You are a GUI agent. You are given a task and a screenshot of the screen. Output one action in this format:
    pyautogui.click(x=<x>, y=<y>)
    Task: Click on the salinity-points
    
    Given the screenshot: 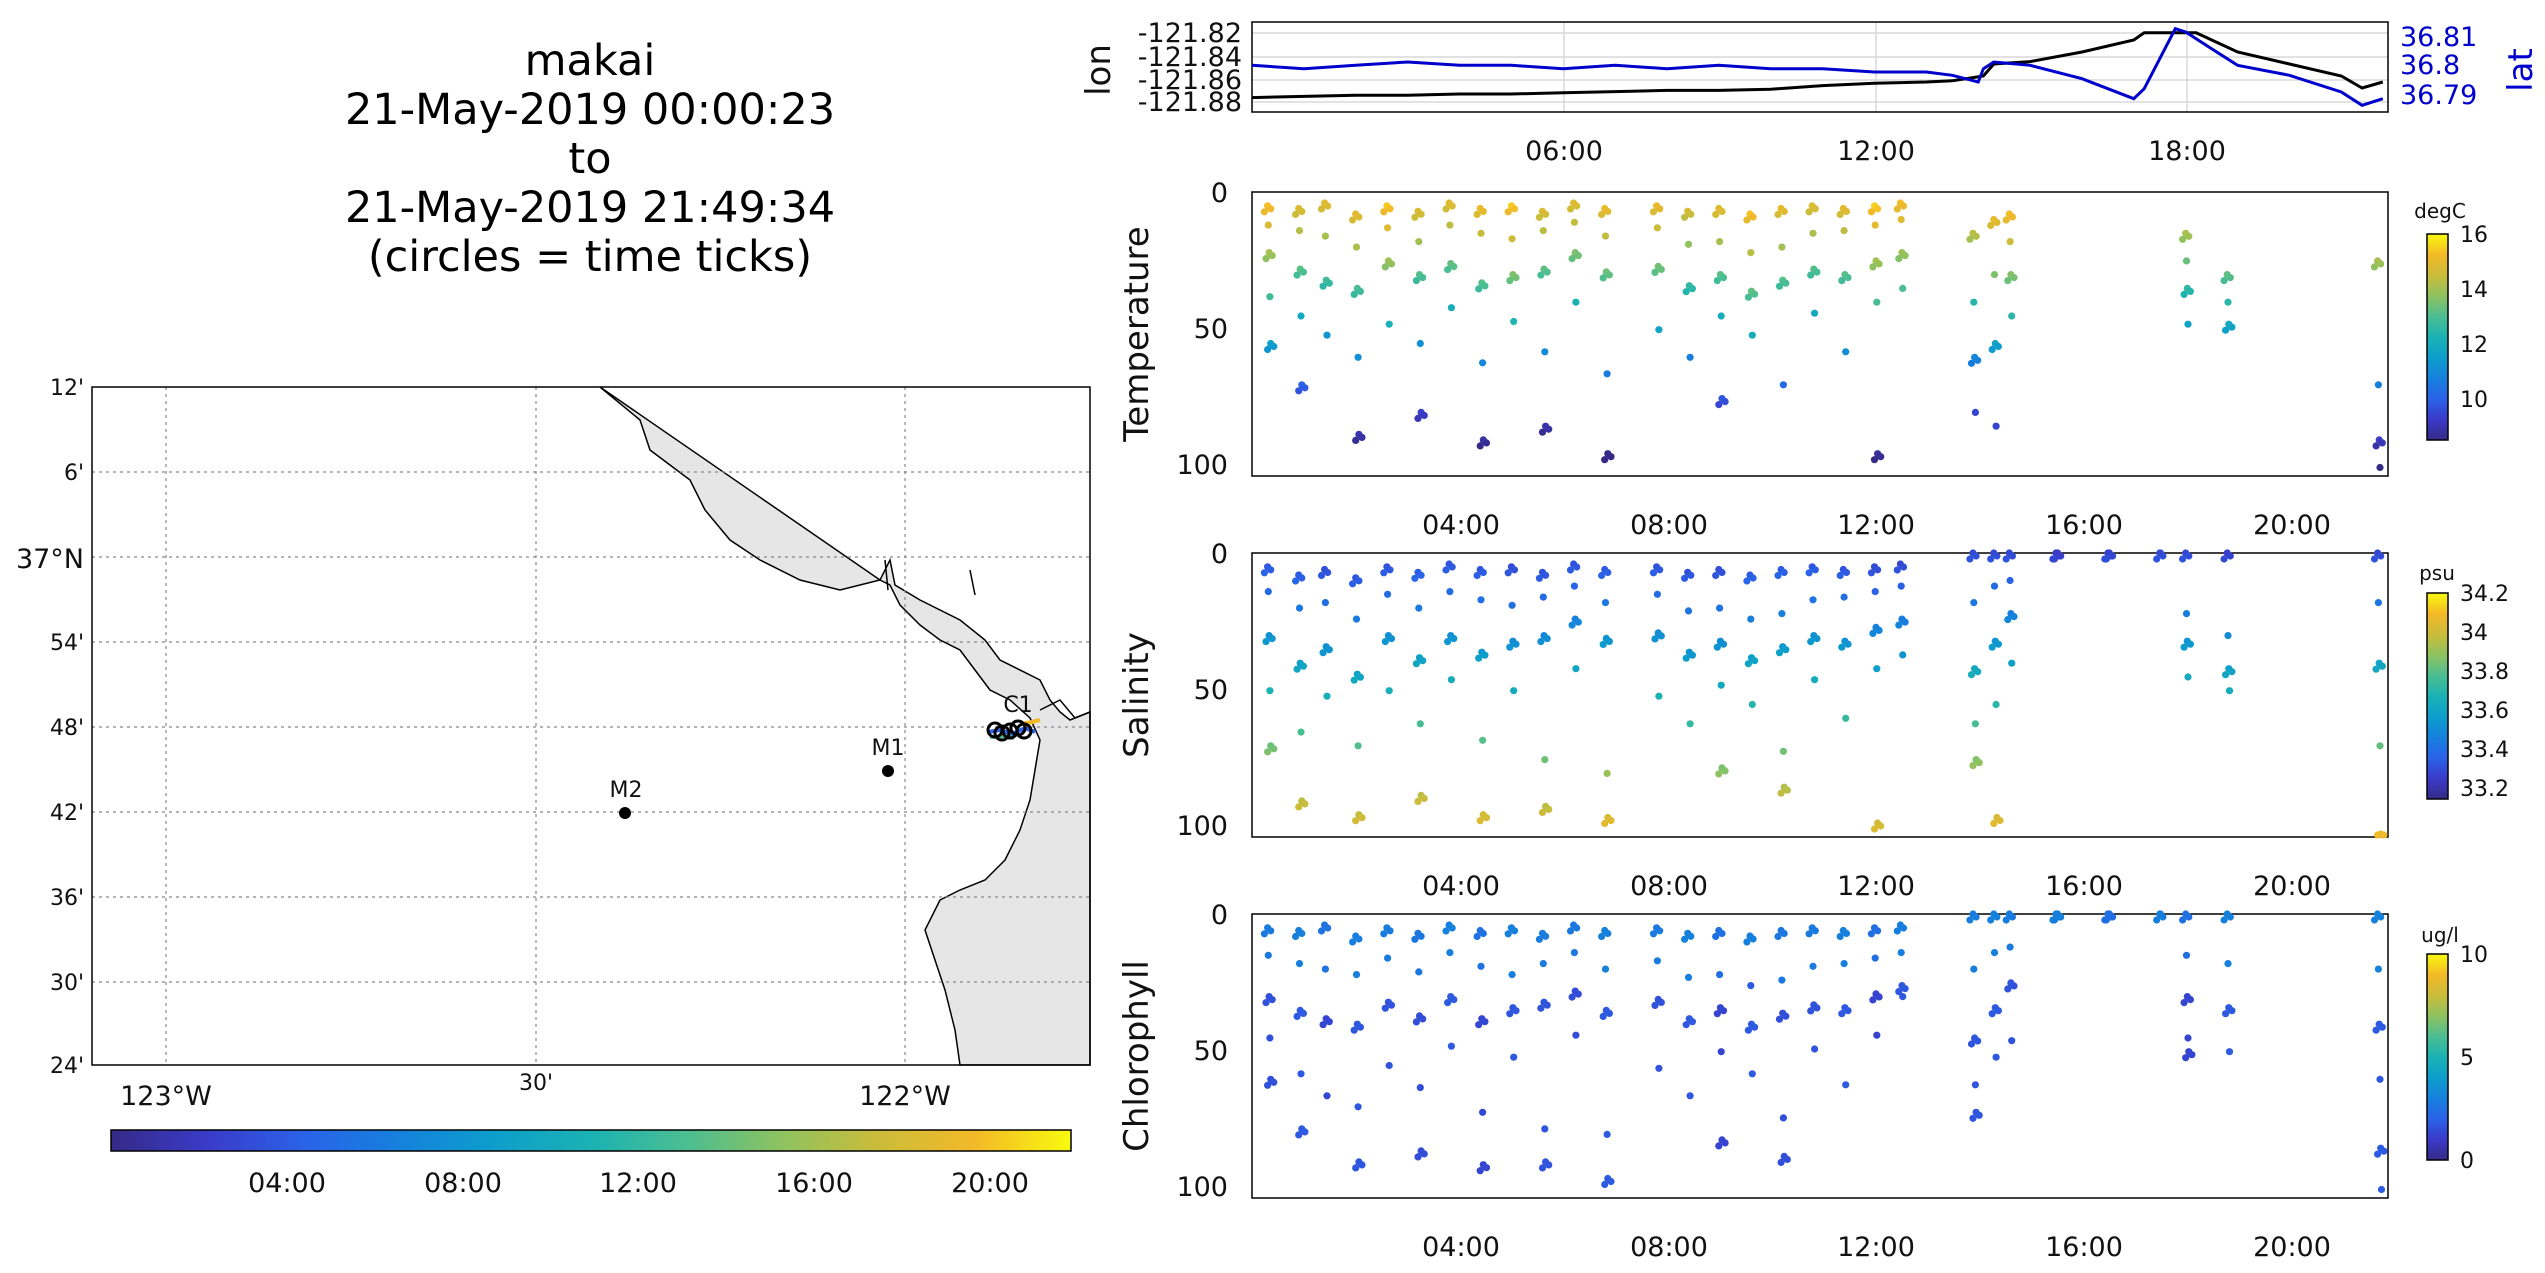 What is the action you would take?
    pyautogui.click(x=1824, y=694)
    